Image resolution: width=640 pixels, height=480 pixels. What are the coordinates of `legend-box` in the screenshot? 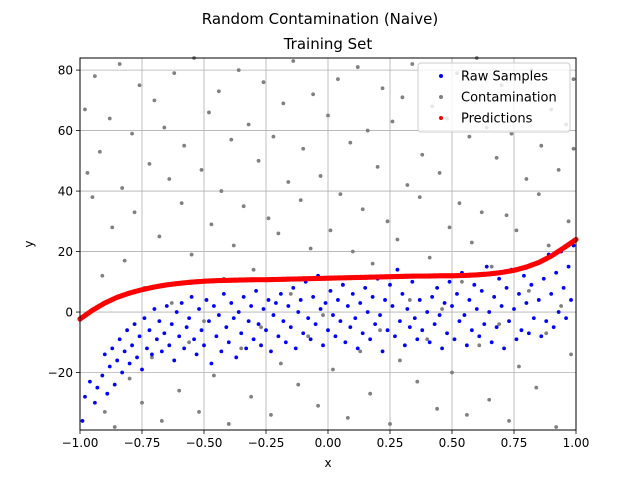 It's located at (494, 97).